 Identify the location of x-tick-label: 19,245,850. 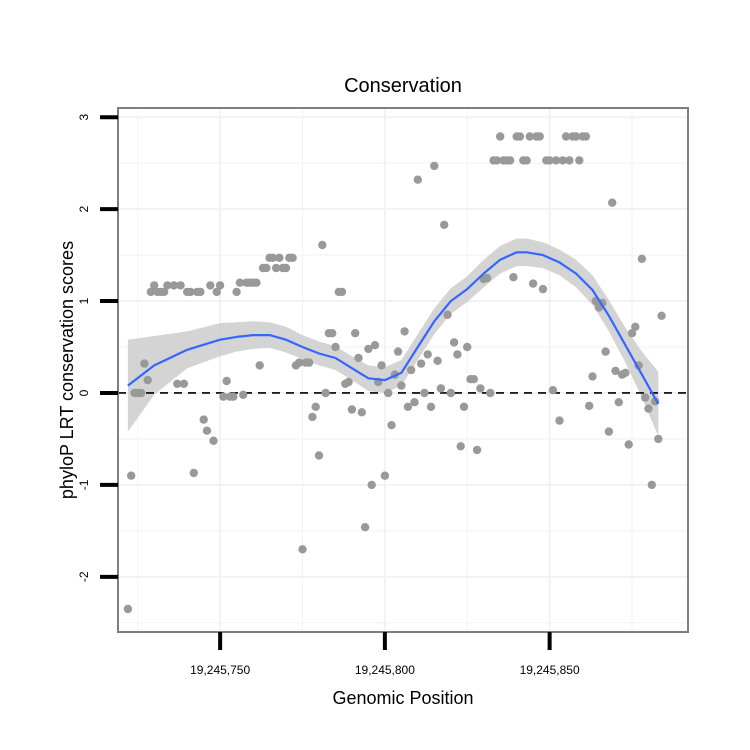
(550, 670).